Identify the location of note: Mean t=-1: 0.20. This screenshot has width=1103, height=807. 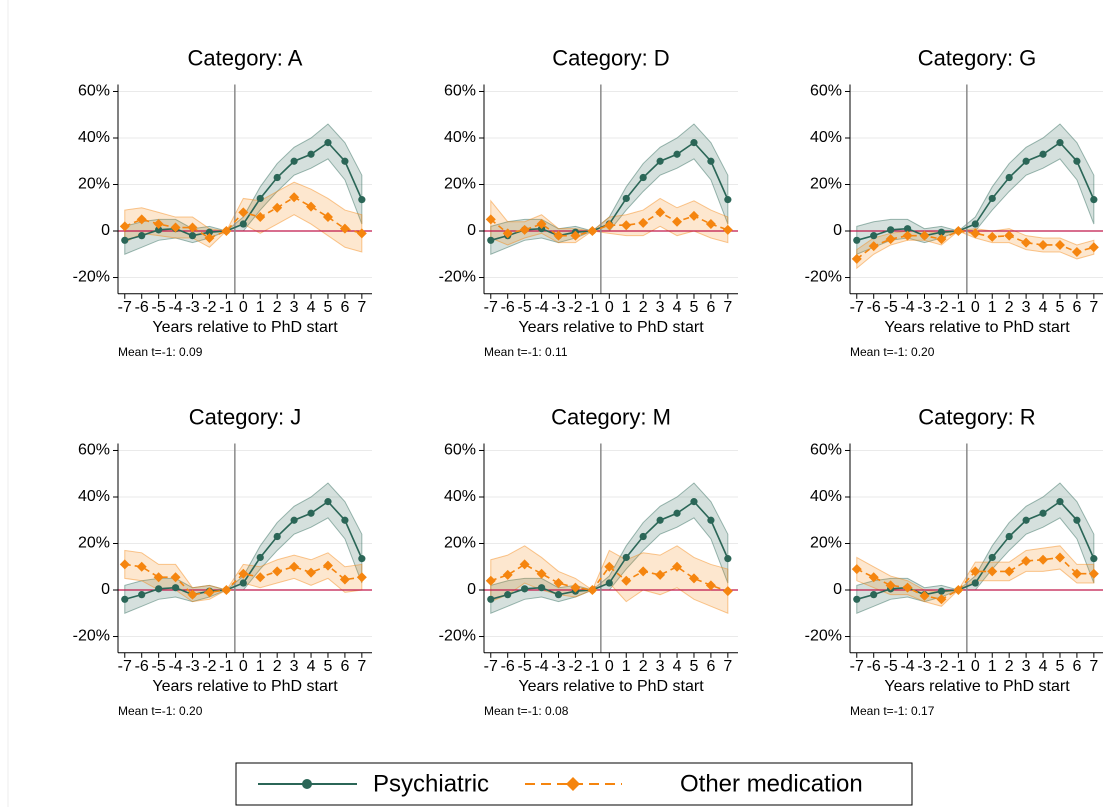
(892, 352).